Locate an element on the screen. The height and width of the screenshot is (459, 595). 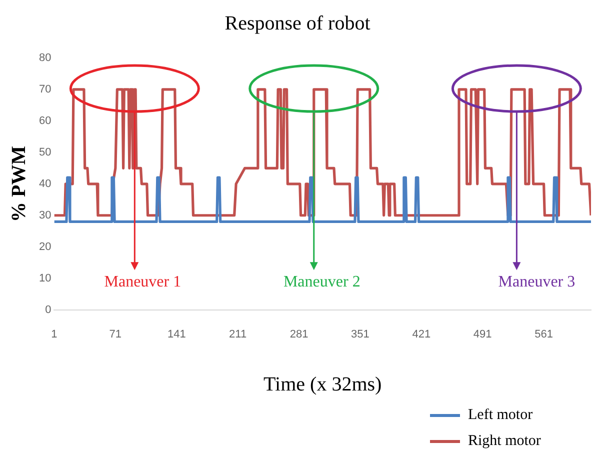
legend-label: Left motor is located at coordinates (500, 415).